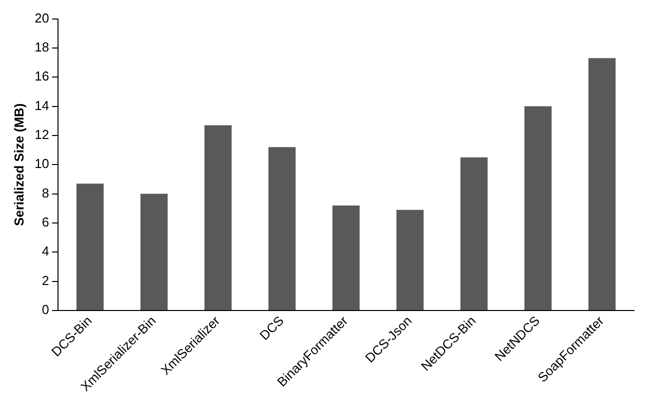  I want to click on y-axis-title: Serialized Size (MB), so click(18, 164).